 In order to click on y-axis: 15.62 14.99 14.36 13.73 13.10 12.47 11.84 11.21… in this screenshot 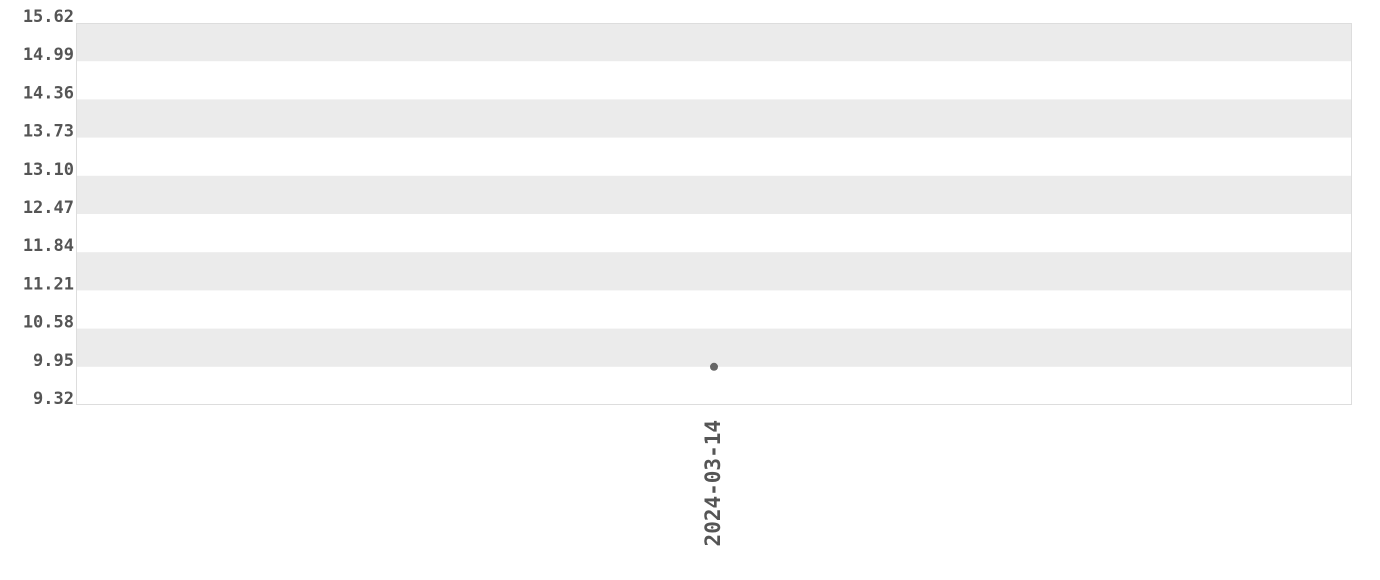, I will do `click(48, 208)`.